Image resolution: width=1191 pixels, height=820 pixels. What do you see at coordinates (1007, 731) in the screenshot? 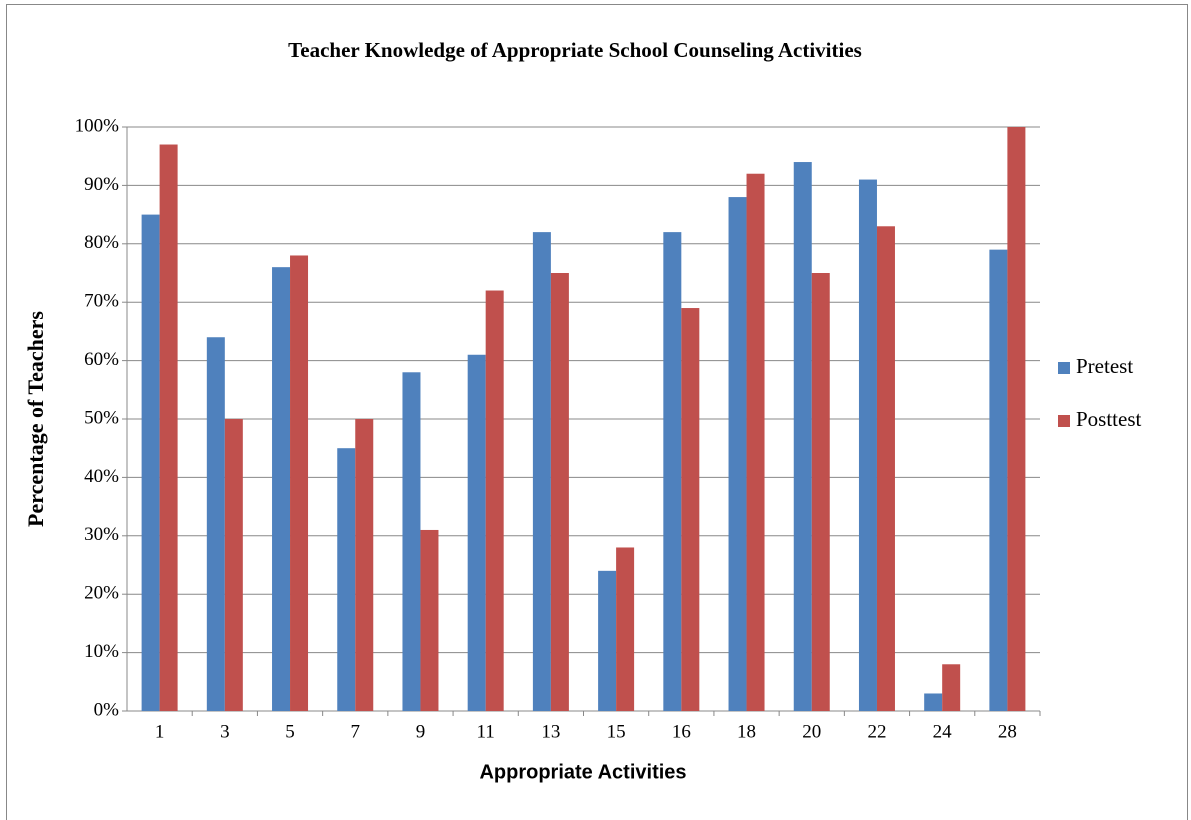
I see `x-tick-label: 28` at bounding box center [1007, 731].